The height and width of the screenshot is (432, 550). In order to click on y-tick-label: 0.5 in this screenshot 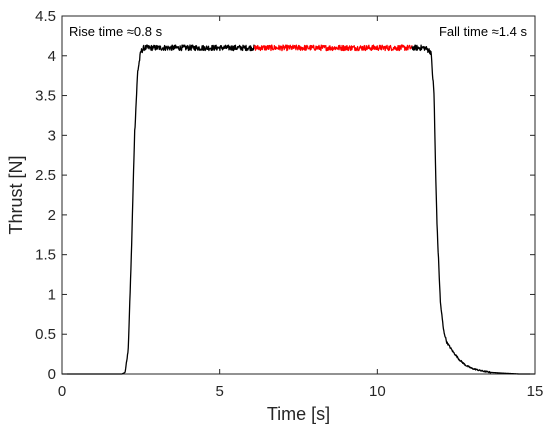, I will do `click(45, 334)`.